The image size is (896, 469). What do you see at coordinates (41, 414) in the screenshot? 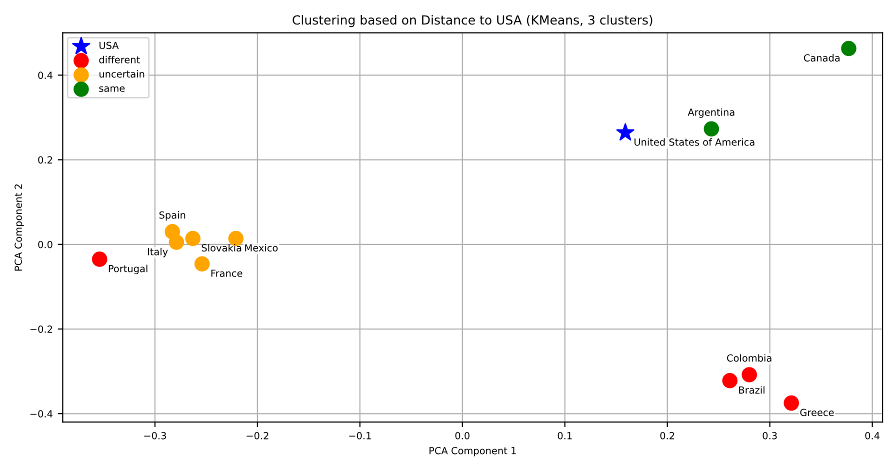
I see `y-tick-label: −0.4` at bounding box center [41, 414].